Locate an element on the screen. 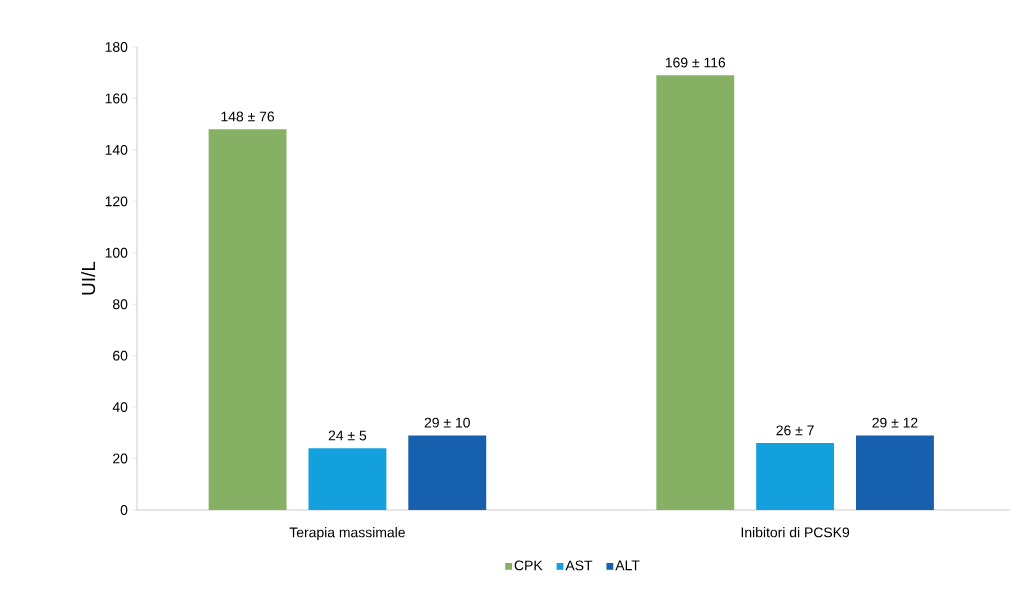 This screenshot has width=1021, height=602. y-tick-label: 100 is located at coordinates (116, 252).